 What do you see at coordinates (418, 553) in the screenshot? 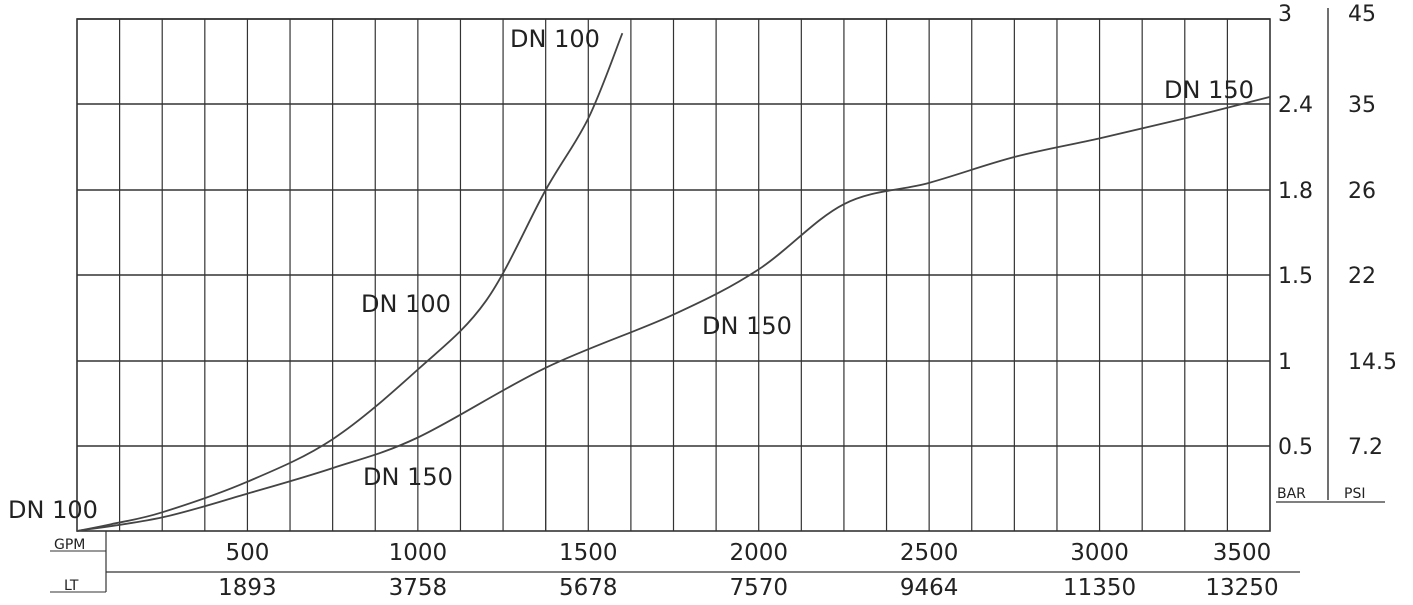
I see `x-tick-gpm: 1000` at bounding box center [418, 553].